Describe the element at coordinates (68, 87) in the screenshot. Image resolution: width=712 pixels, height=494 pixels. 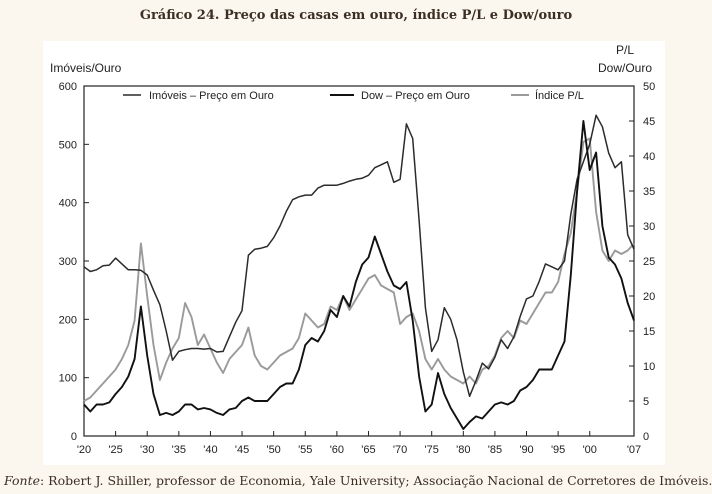
I see `y-left-tick-label: 600` at that location.